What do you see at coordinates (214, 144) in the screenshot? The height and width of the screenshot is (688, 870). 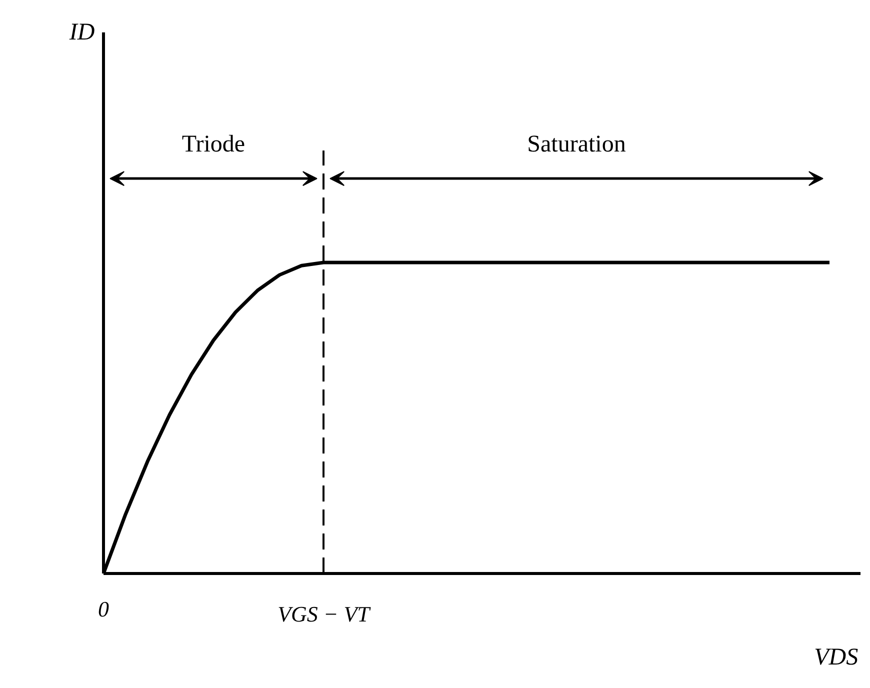 I see `text: Triode` at bounding box center [214, 144].